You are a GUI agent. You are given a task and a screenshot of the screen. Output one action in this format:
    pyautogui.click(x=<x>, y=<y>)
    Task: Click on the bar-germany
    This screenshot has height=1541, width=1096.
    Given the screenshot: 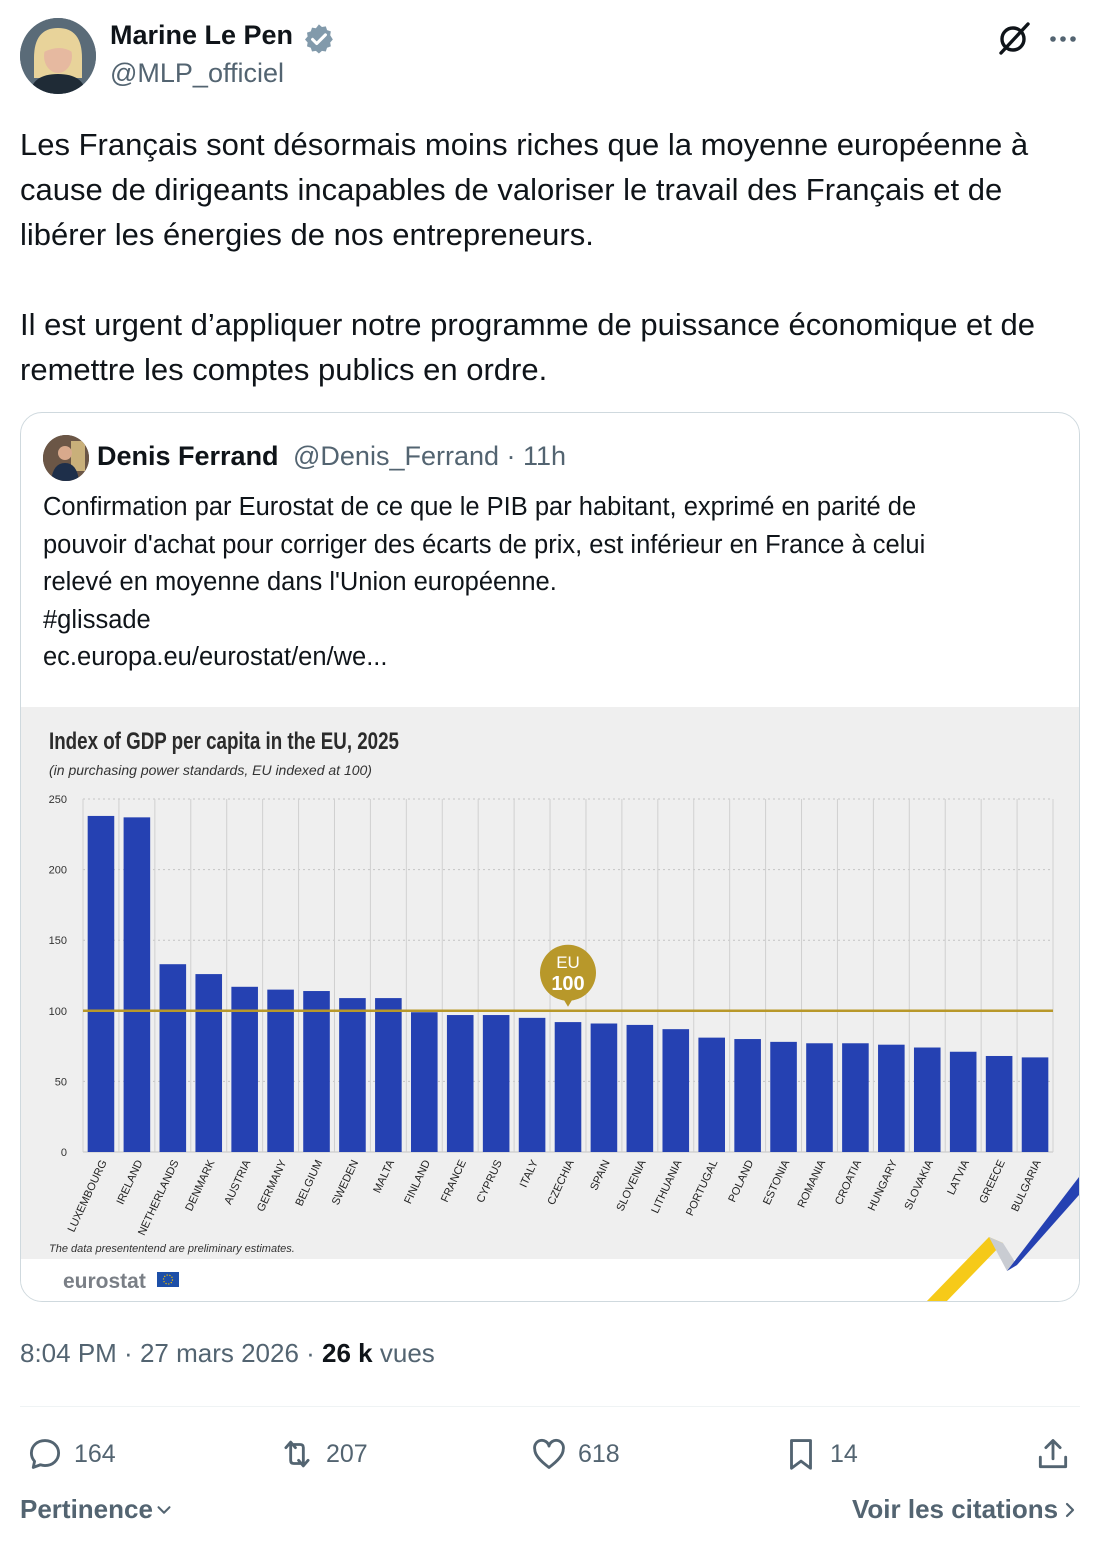 What is the action you would take?
    pyautogui.click(x=280, y=1070)
    